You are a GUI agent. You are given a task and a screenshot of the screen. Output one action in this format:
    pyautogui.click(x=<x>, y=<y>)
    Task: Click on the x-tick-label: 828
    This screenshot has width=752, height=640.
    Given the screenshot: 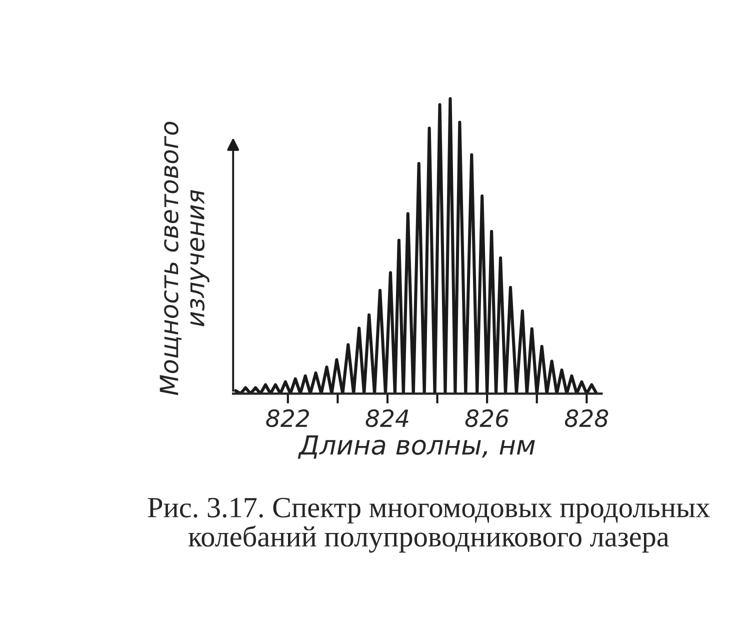 What is the action you would take?
    pyautogui.click(x=586, y=418)
    